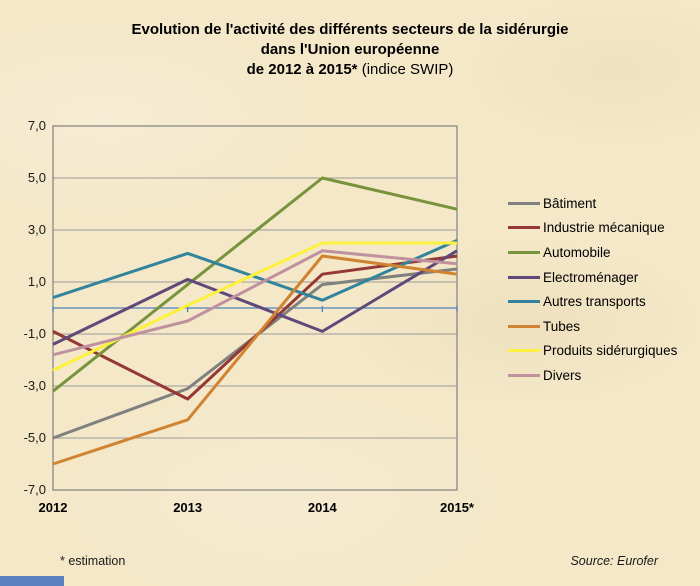  What do you see at coordinates (34, 437) in the screenshot?
I see `y-tick-label: -5,0` at bounding box center [34, 437].